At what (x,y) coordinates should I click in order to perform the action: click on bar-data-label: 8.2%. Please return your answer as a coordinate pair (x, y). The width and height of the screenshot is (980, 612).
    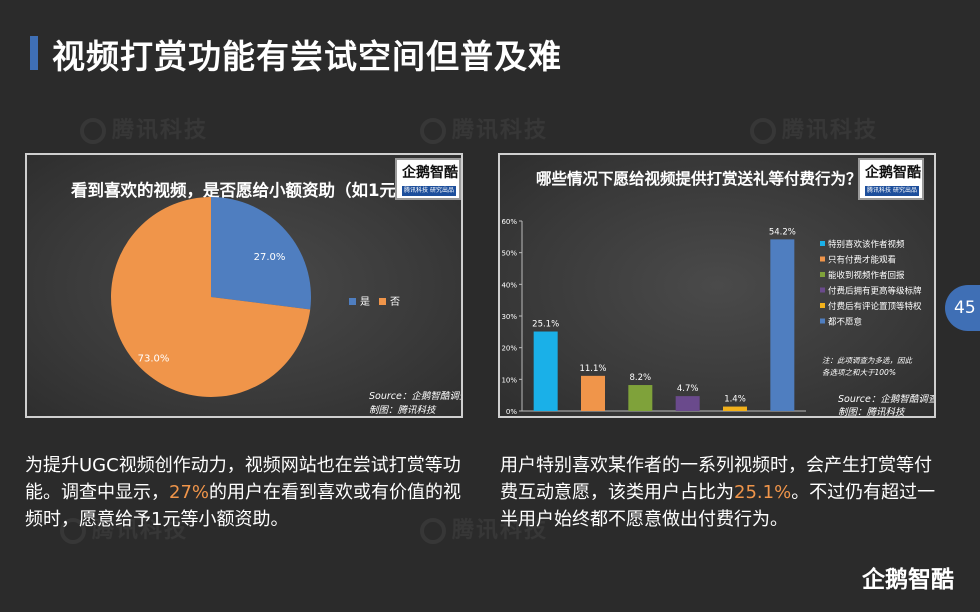
    Looking at the image, I should click on (641, 378).